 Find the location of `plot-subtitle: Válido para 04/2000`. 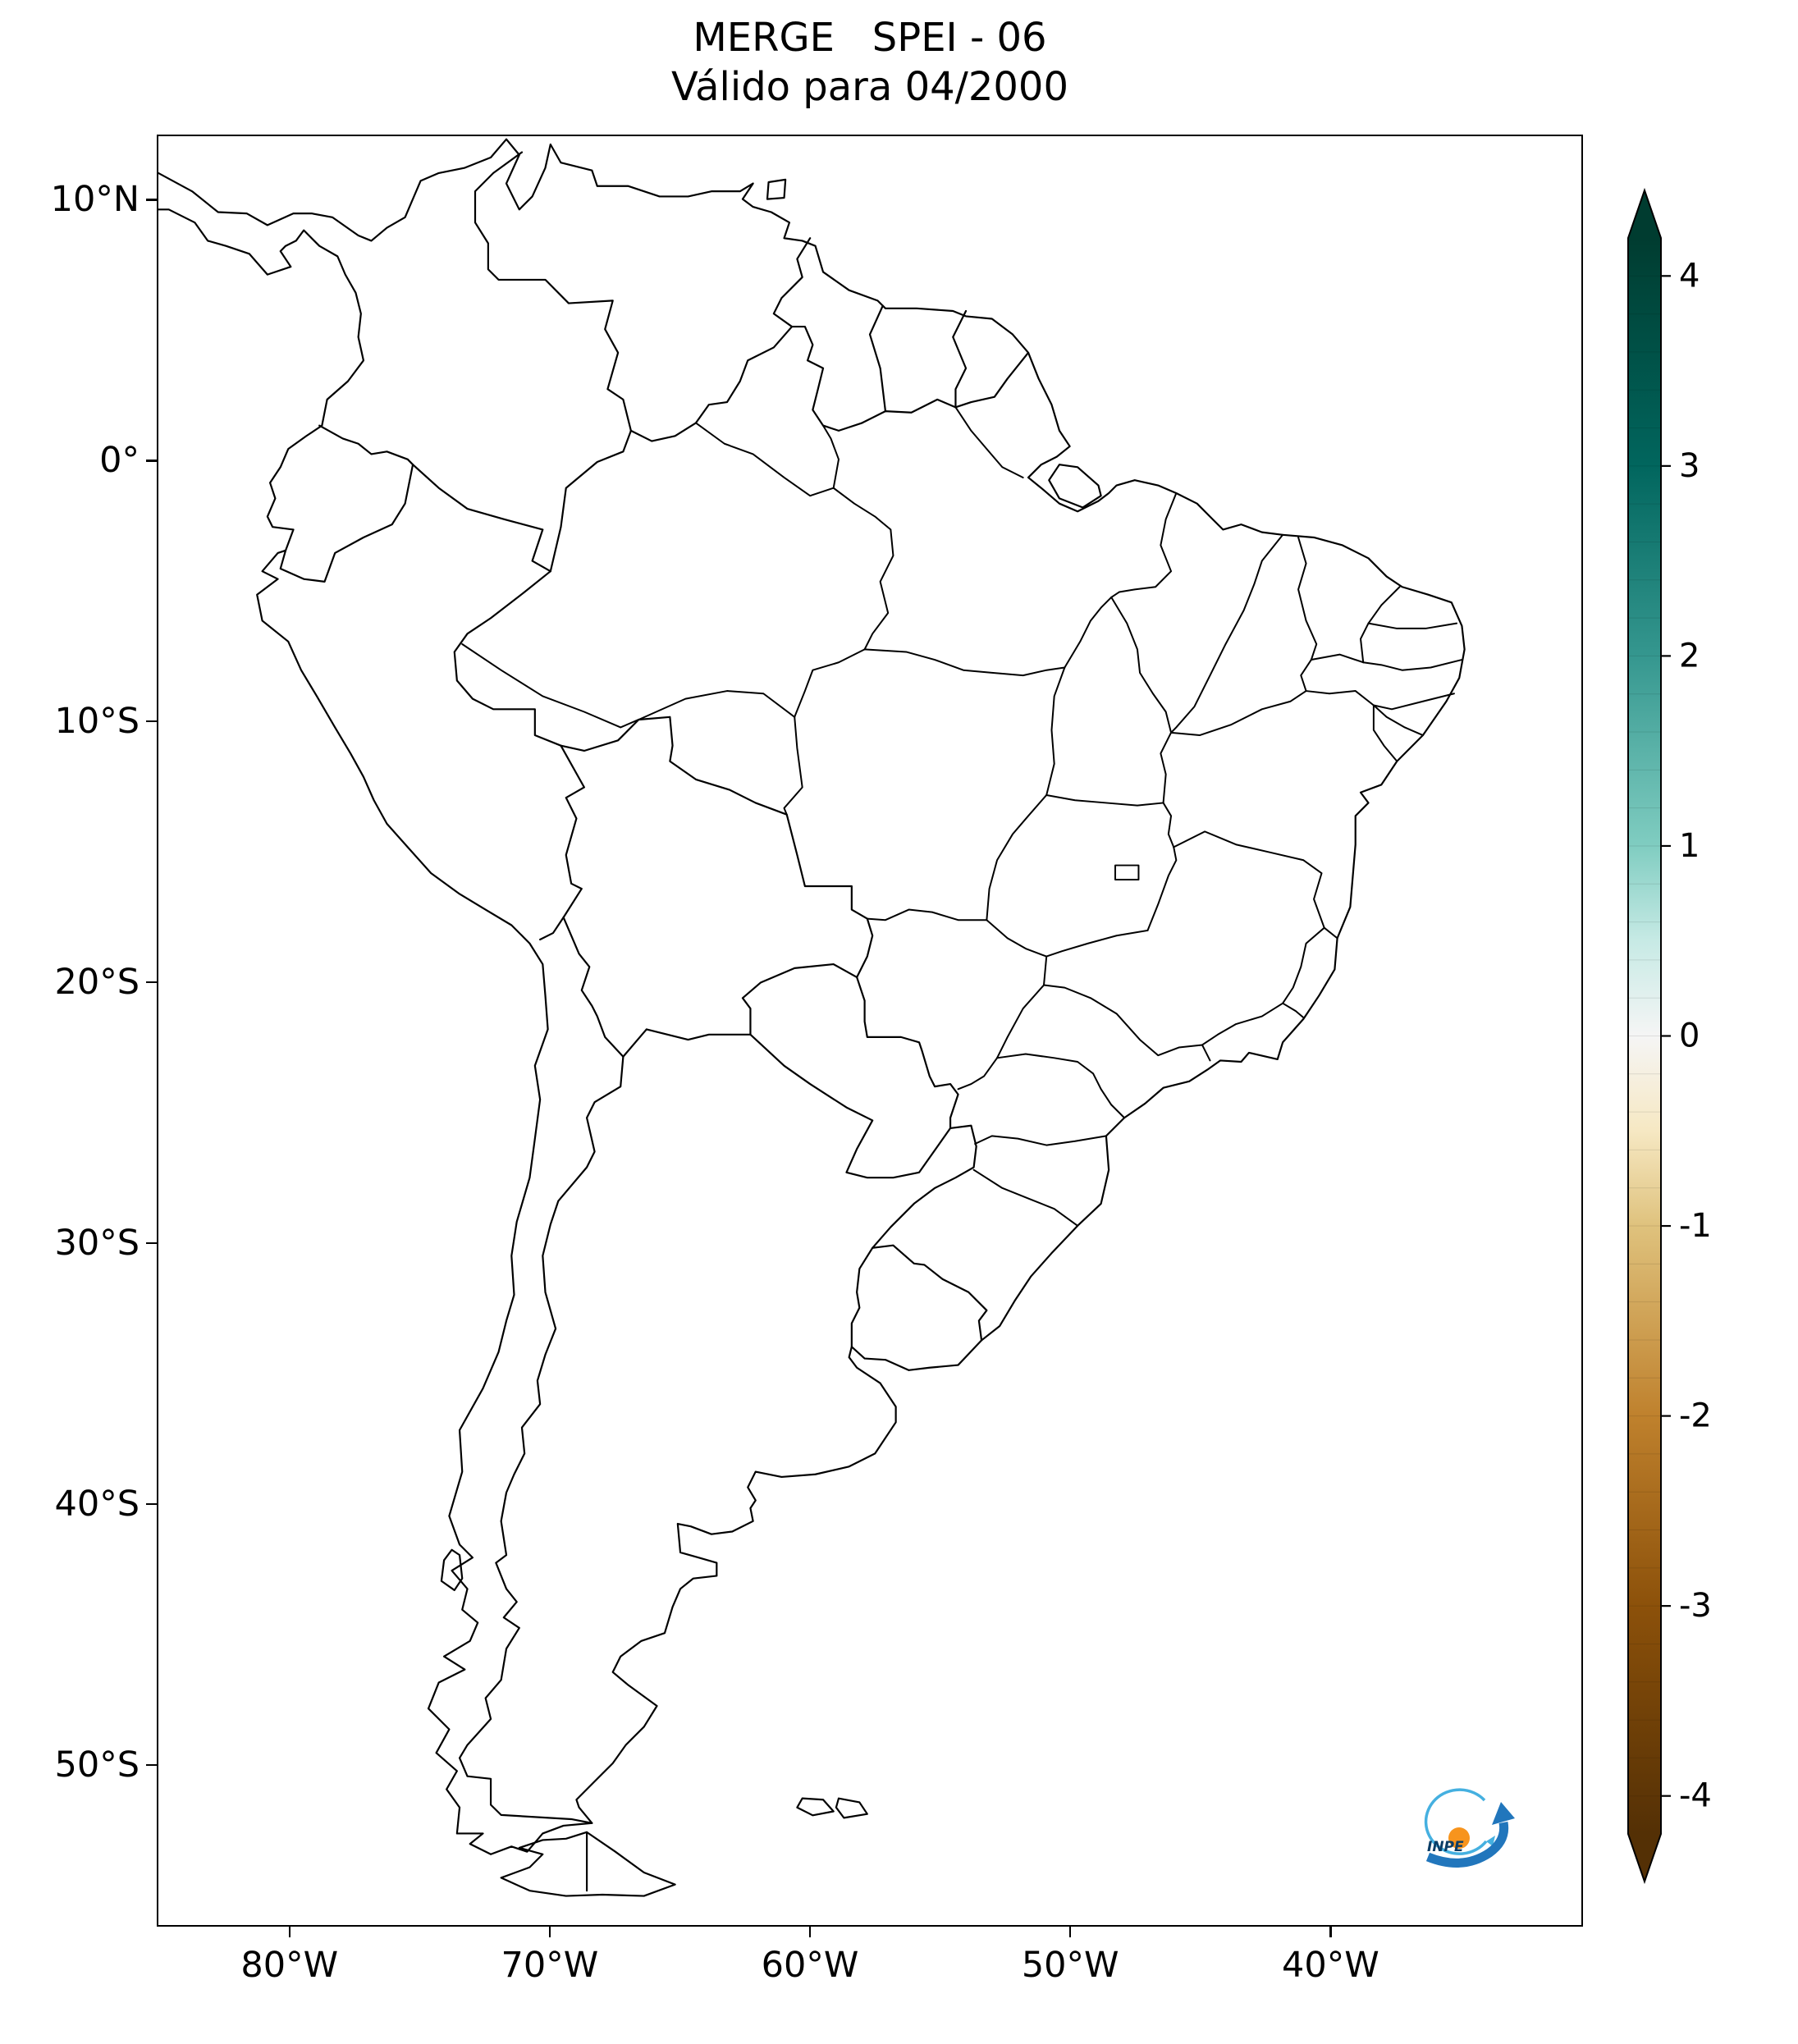

plot-subtitle: Válido para 04/2000 is located at coordinates (869, 87).